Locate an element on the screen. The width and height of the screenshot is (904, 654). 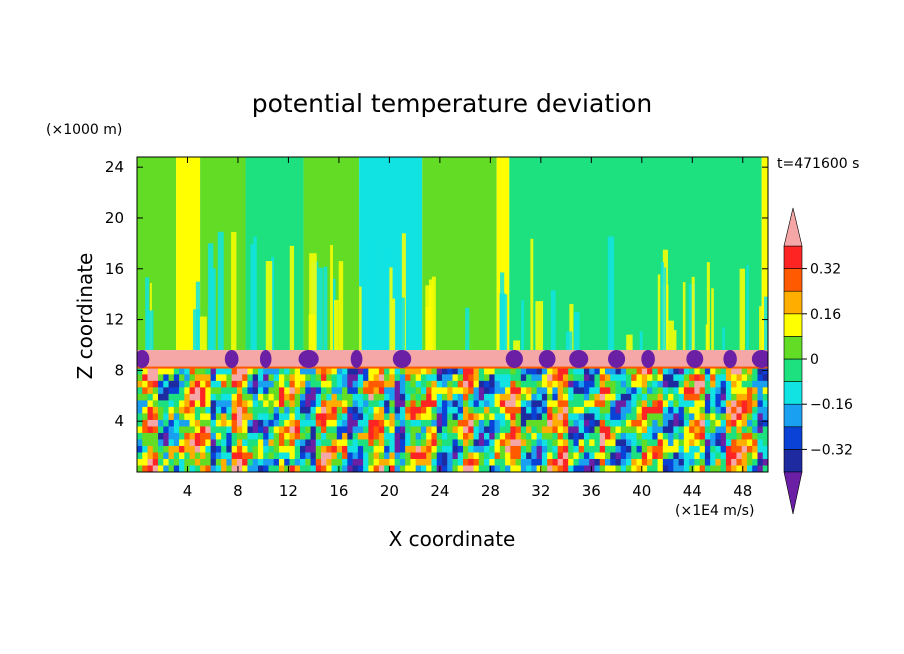
plume is located at coordinates (265, 358).